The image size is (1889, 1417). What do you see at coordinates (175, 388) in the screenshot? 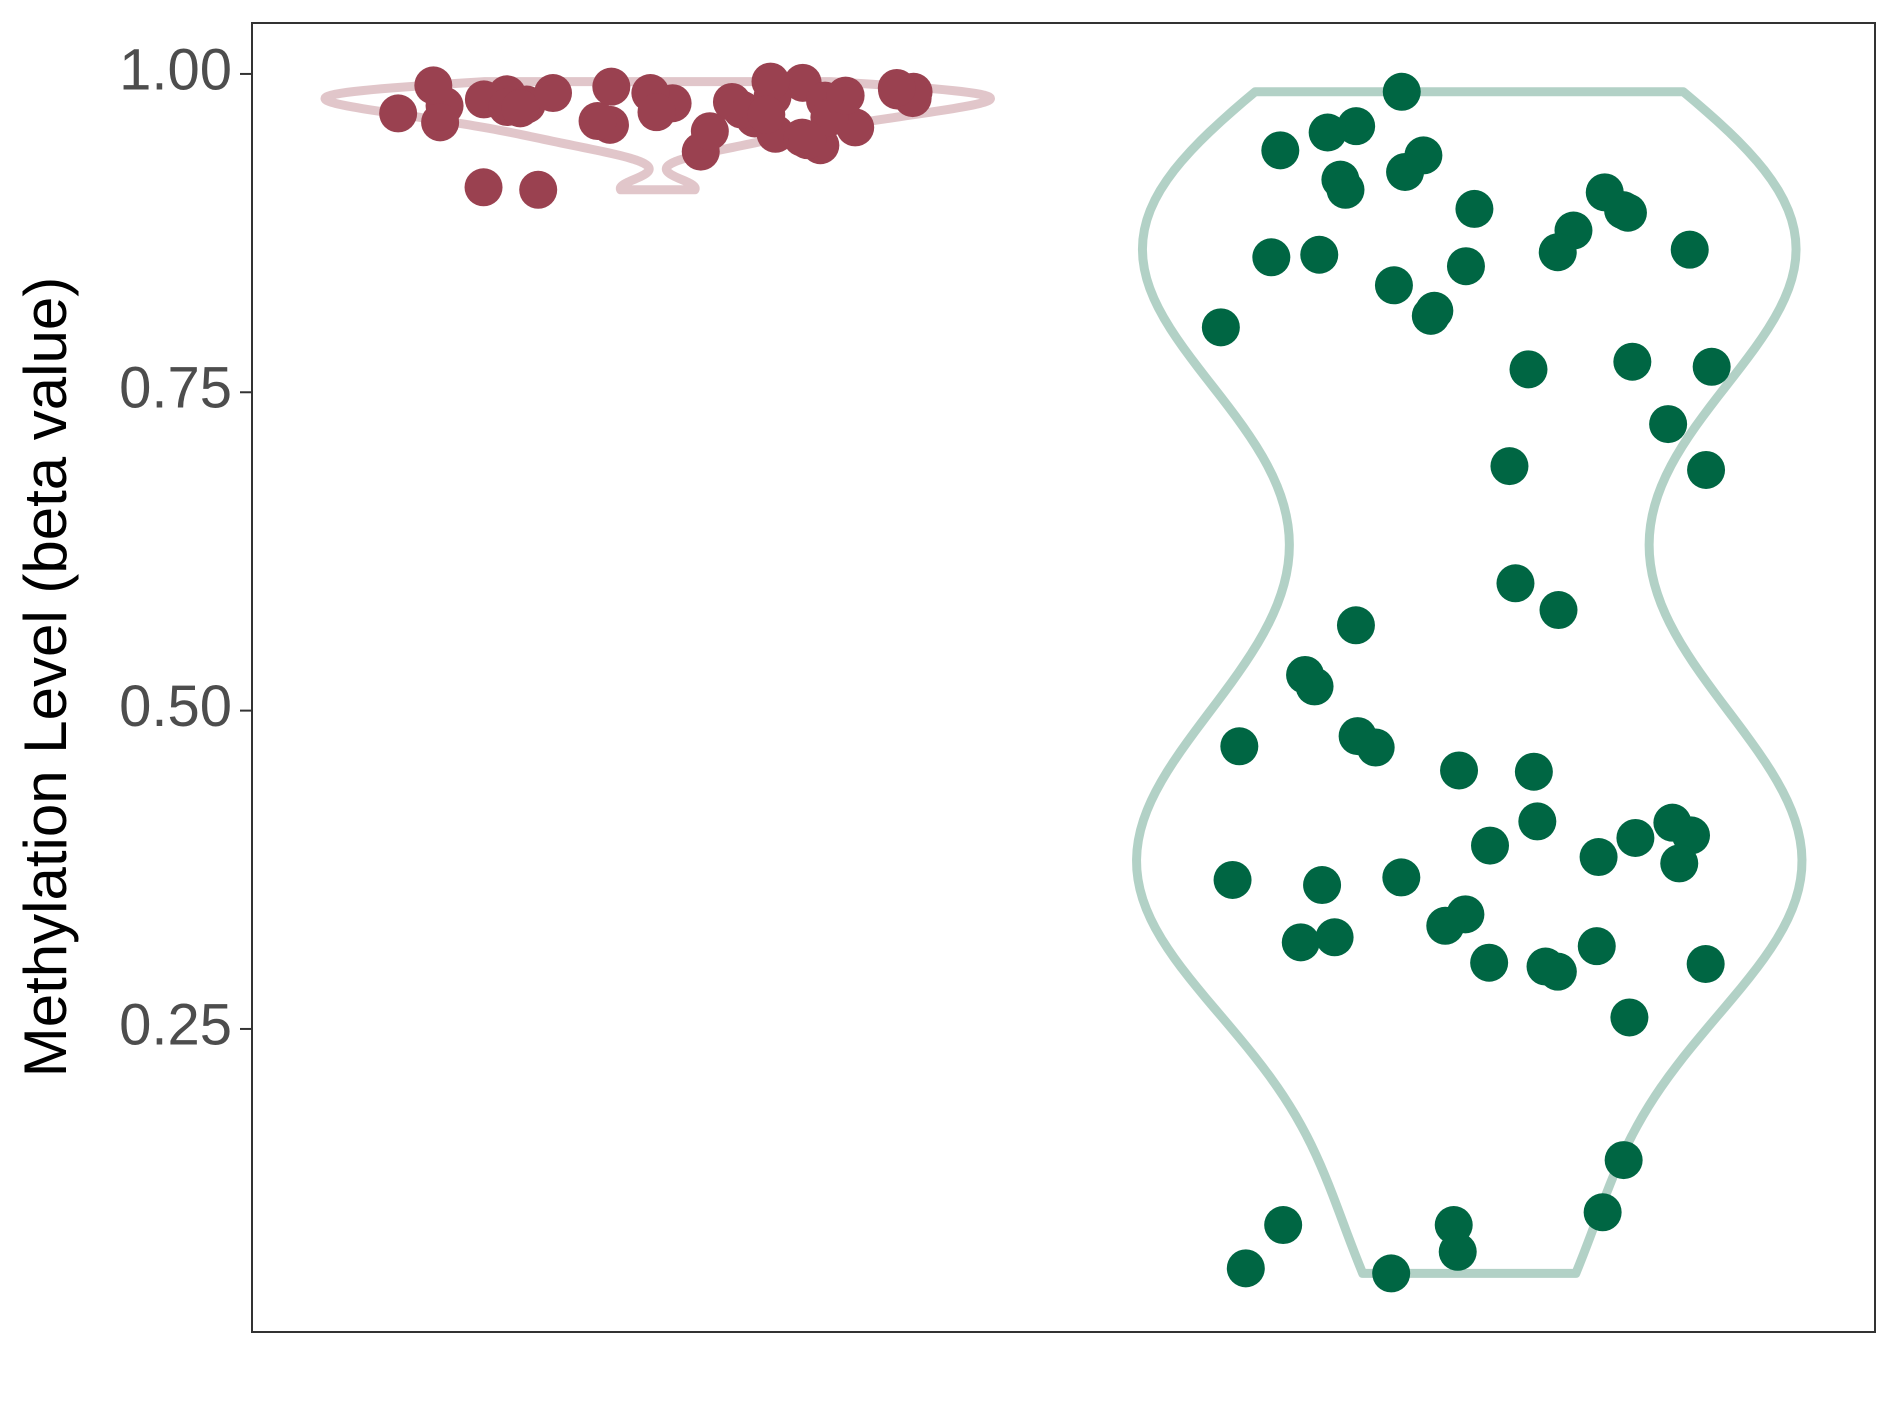
I see `y-tick-label: 0.75` at bounding box center [175, 388].